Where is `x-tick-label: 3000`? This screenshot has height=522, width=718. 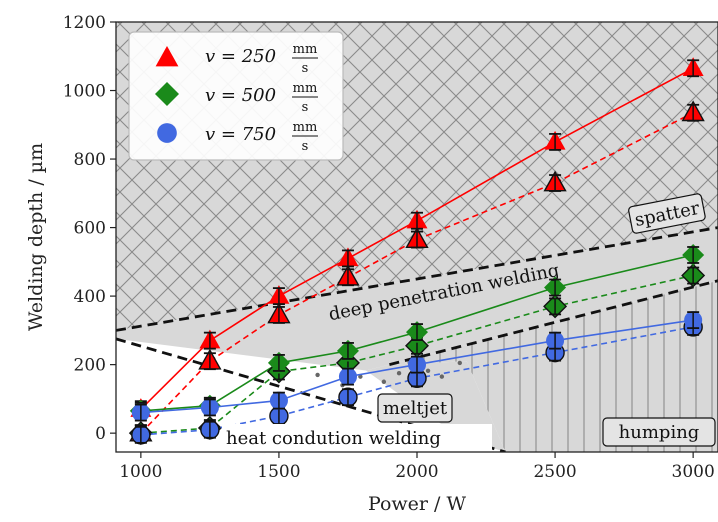 x-tick-label: 3000 is located at coordinates (693, 472).